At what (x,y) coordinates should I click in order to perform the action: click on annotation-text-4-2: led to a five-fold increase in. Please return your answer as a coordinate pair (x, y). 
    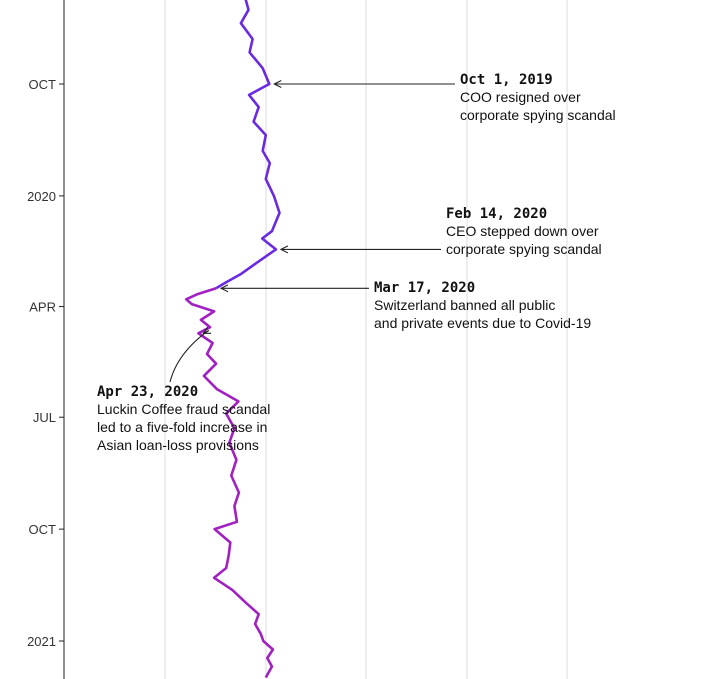
    Looking at the image, I should click on (182, 427).